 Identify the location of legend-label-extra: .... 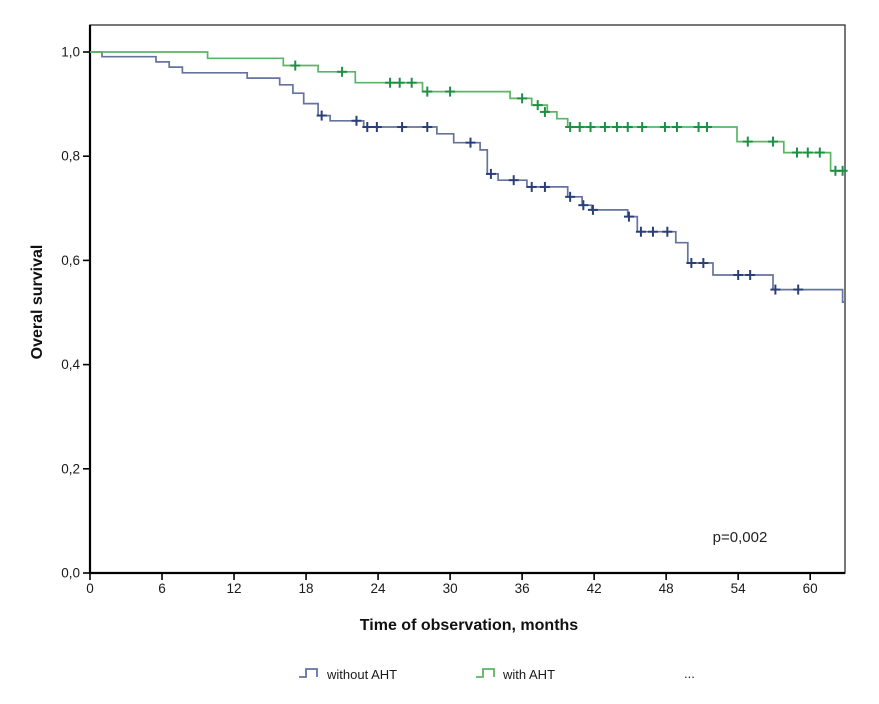
(689, 673).